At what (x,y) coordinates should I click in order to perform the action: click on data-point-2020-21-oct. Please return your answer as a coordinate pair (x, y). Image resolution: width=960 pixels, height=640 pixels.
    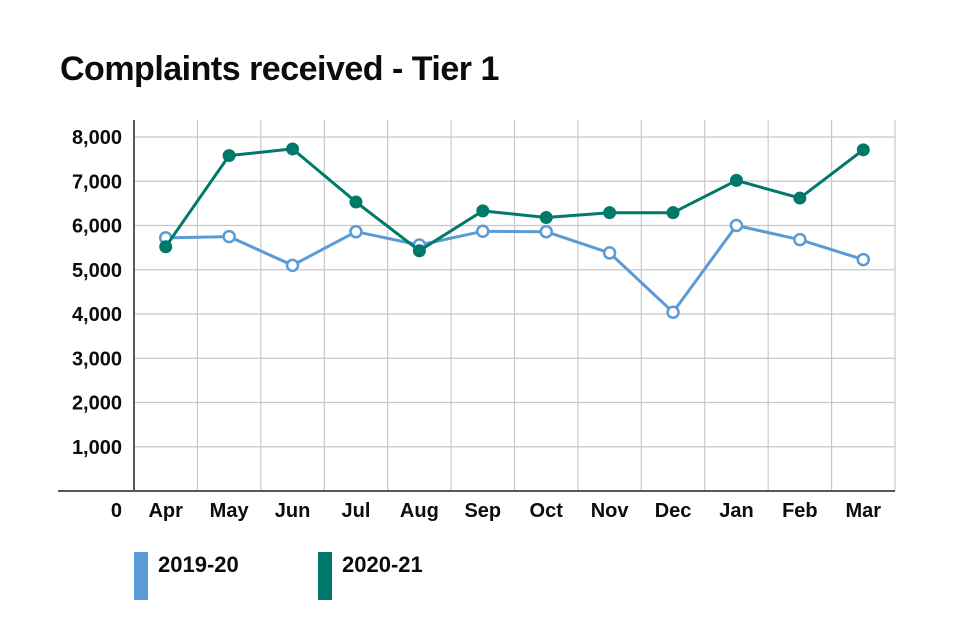
    Looking at the image, I should click on (546, 218).